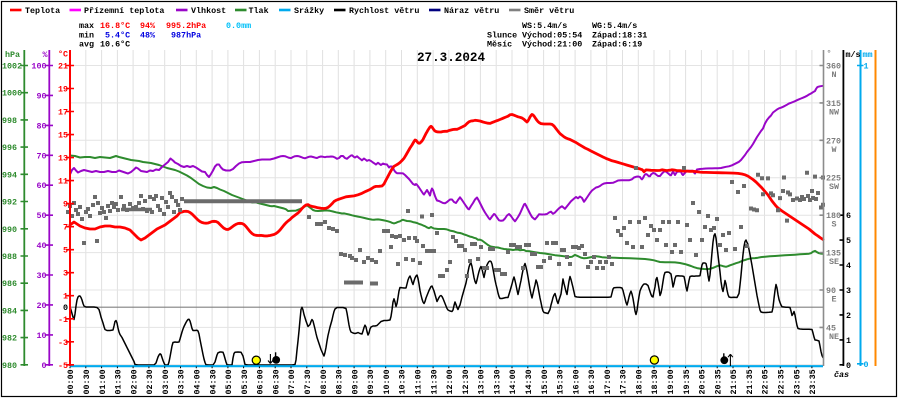 The height and width of the screenshot is (400, 900). What do you see at coordinates (63, 159) in the screenshot?
I see `svg-text: 13` at bounding box center [63, 159].